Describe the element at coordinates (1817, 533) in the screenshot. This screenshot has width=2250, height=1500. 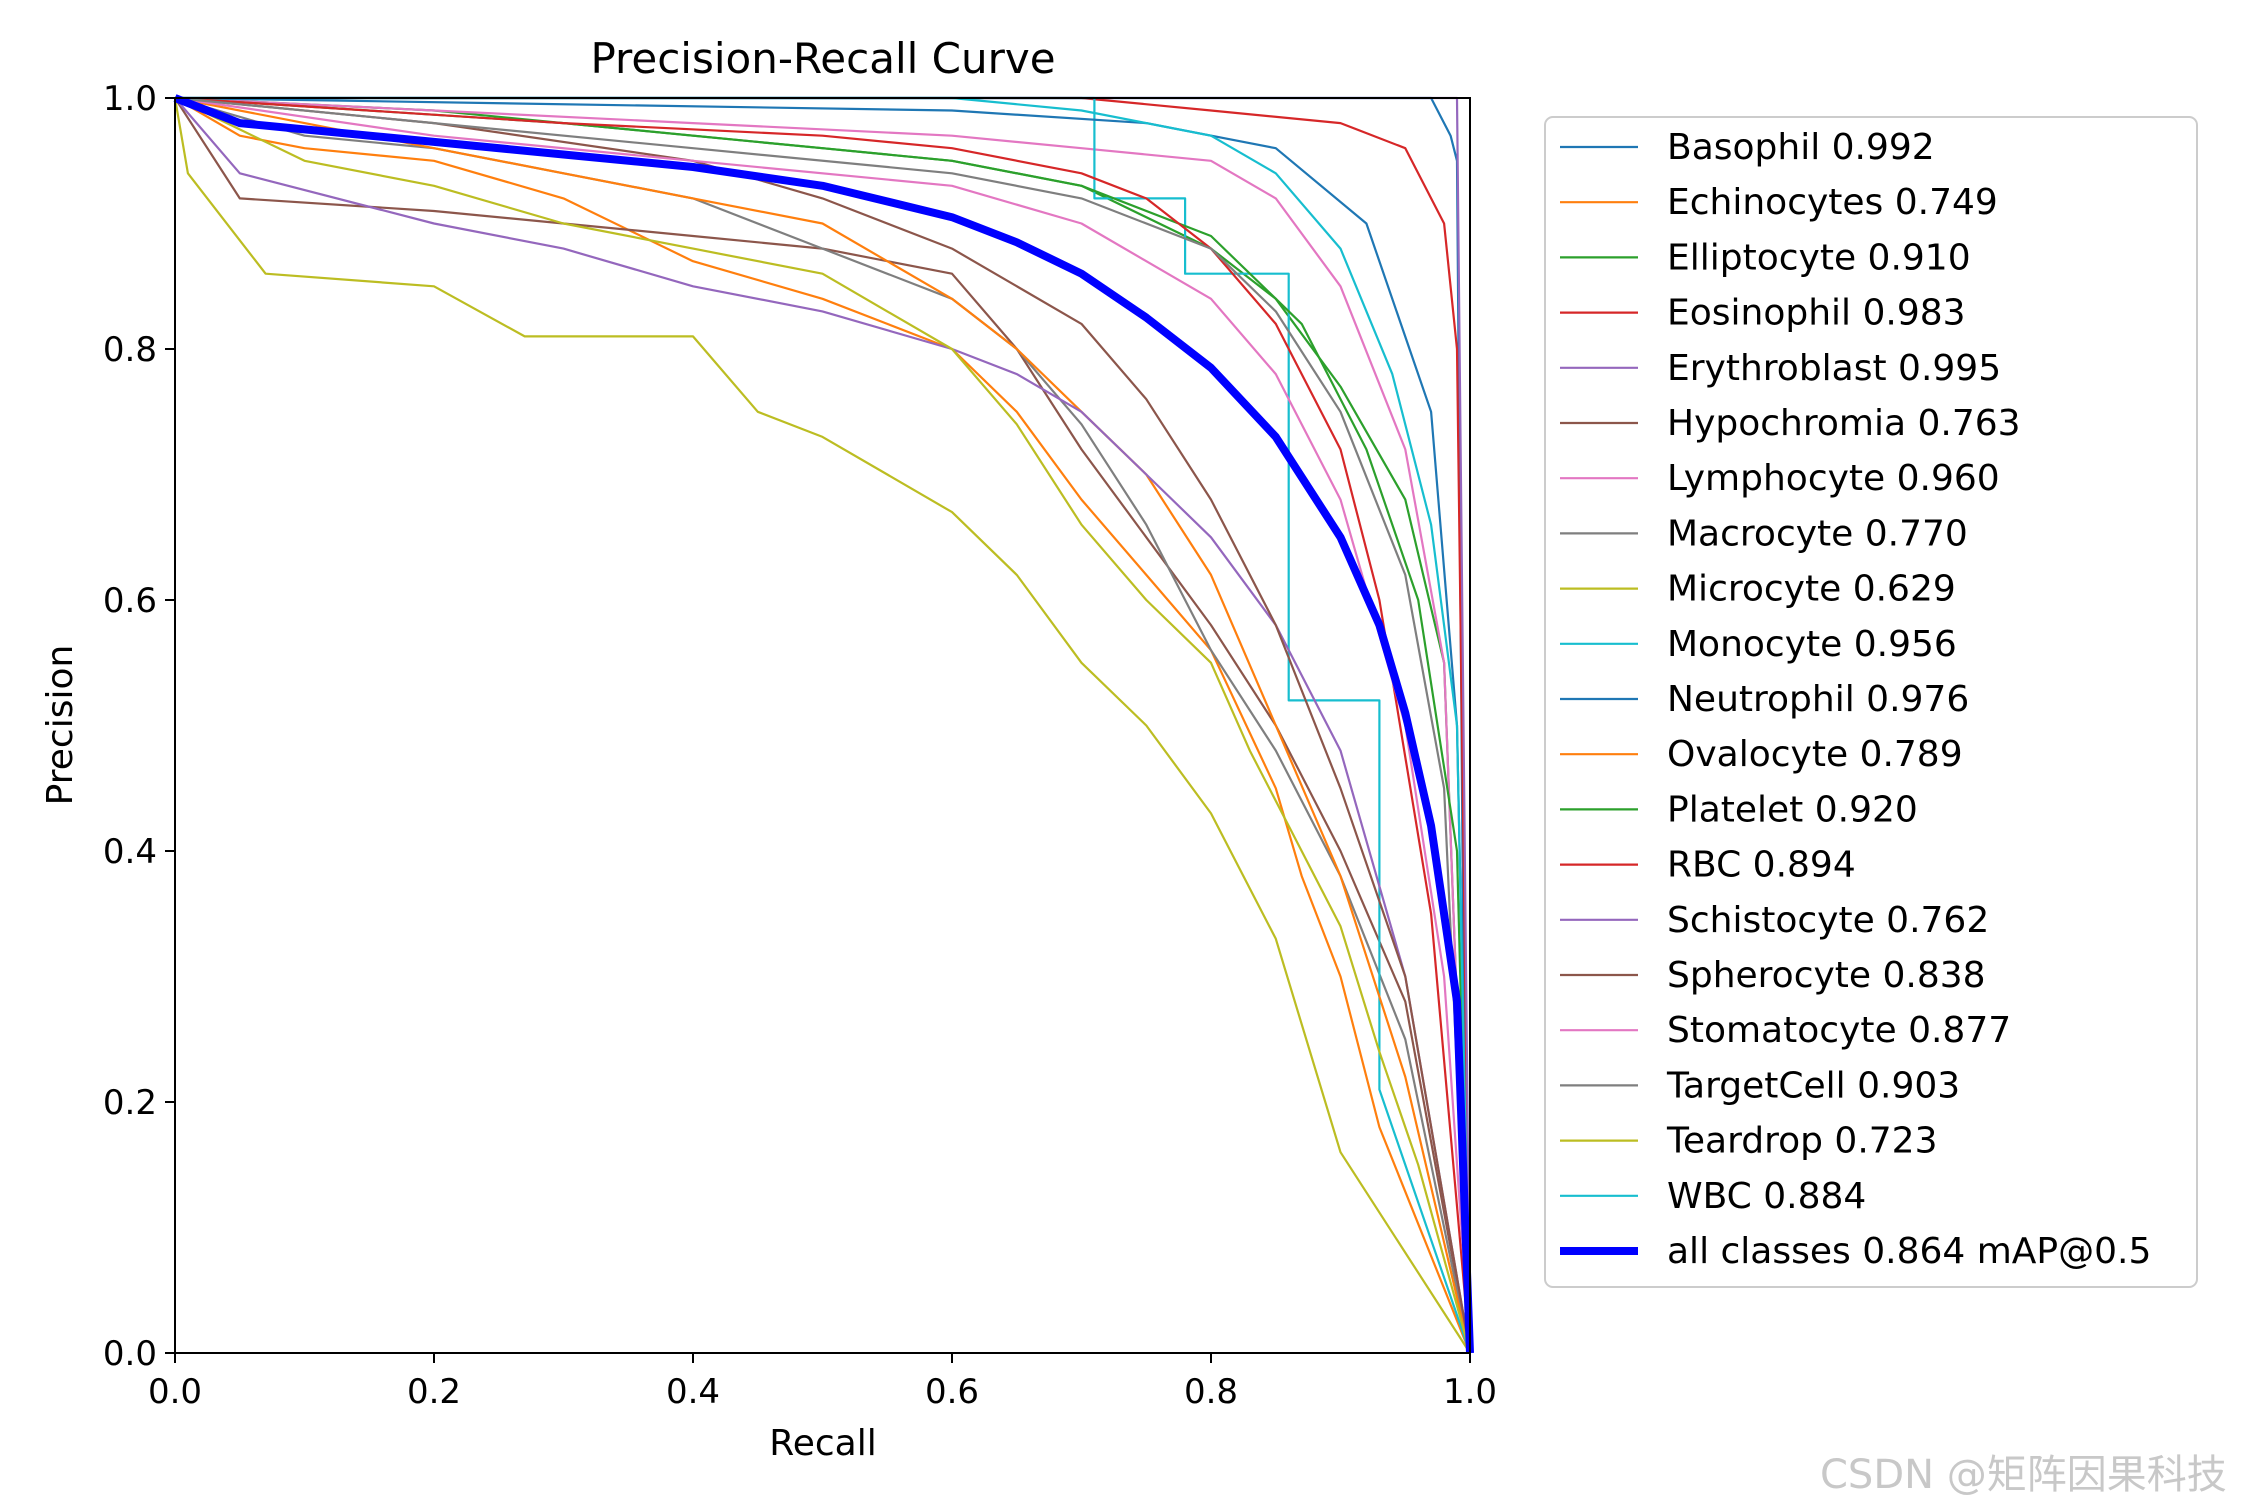
I see `legend-label: Macrocyte 0.770` at that location.